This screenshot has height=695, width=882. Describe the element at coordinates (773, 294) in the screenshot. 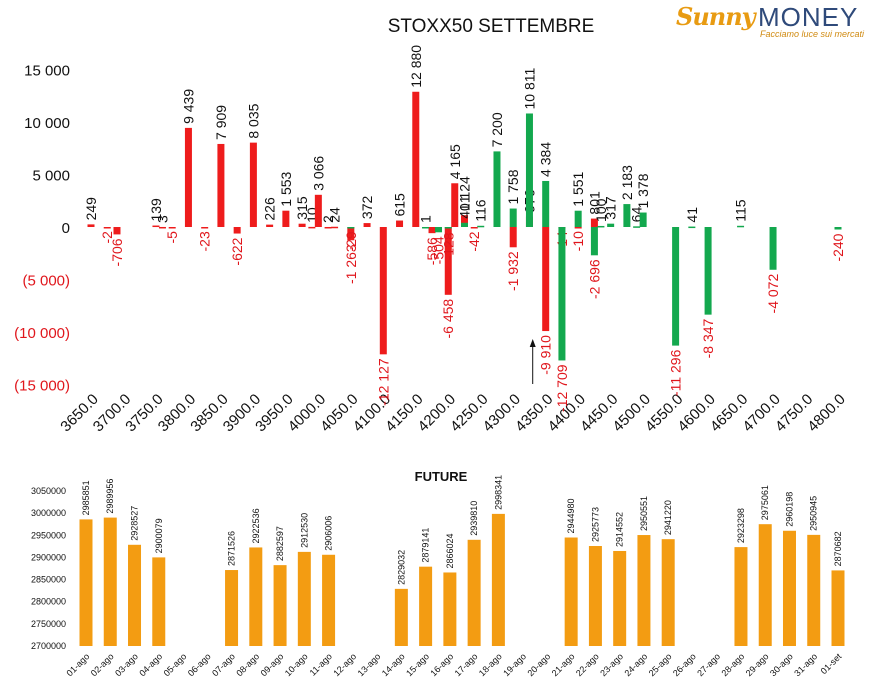

I see `series2-data-label-22: -4 072` at that location.